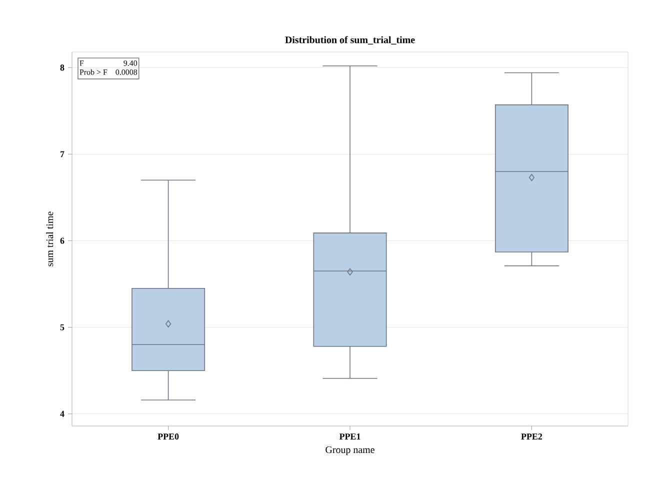 Image resolution: width=654 pixels, height=487 pixels. I want to click on x-tick-label: PPE1, so click(349, 437).